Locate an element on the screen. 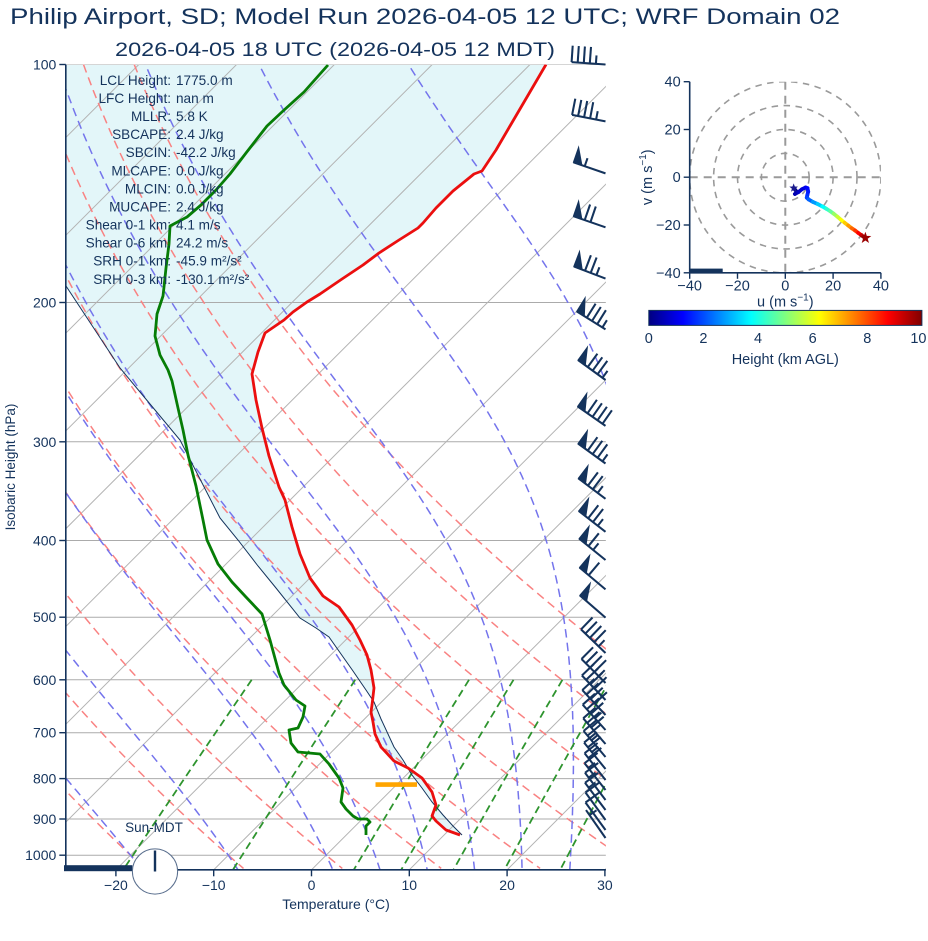 This screenshot has height=941, width=928. svg-text: 30 is located at coordinates (605, 885).